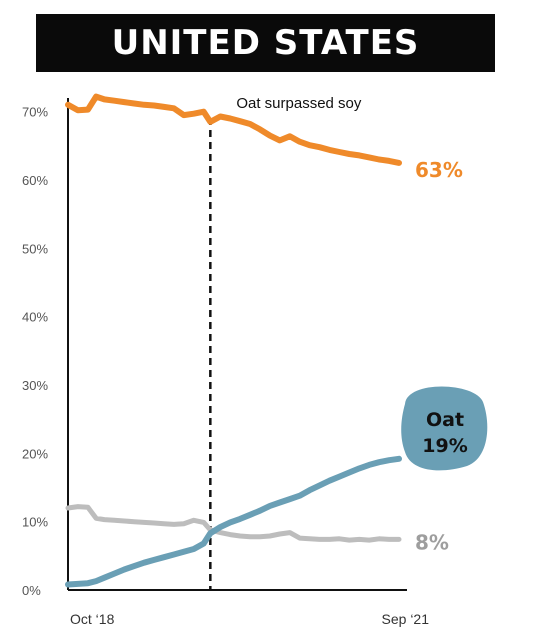  I want to click on y-tick-label: 50%, so click(35, 248).